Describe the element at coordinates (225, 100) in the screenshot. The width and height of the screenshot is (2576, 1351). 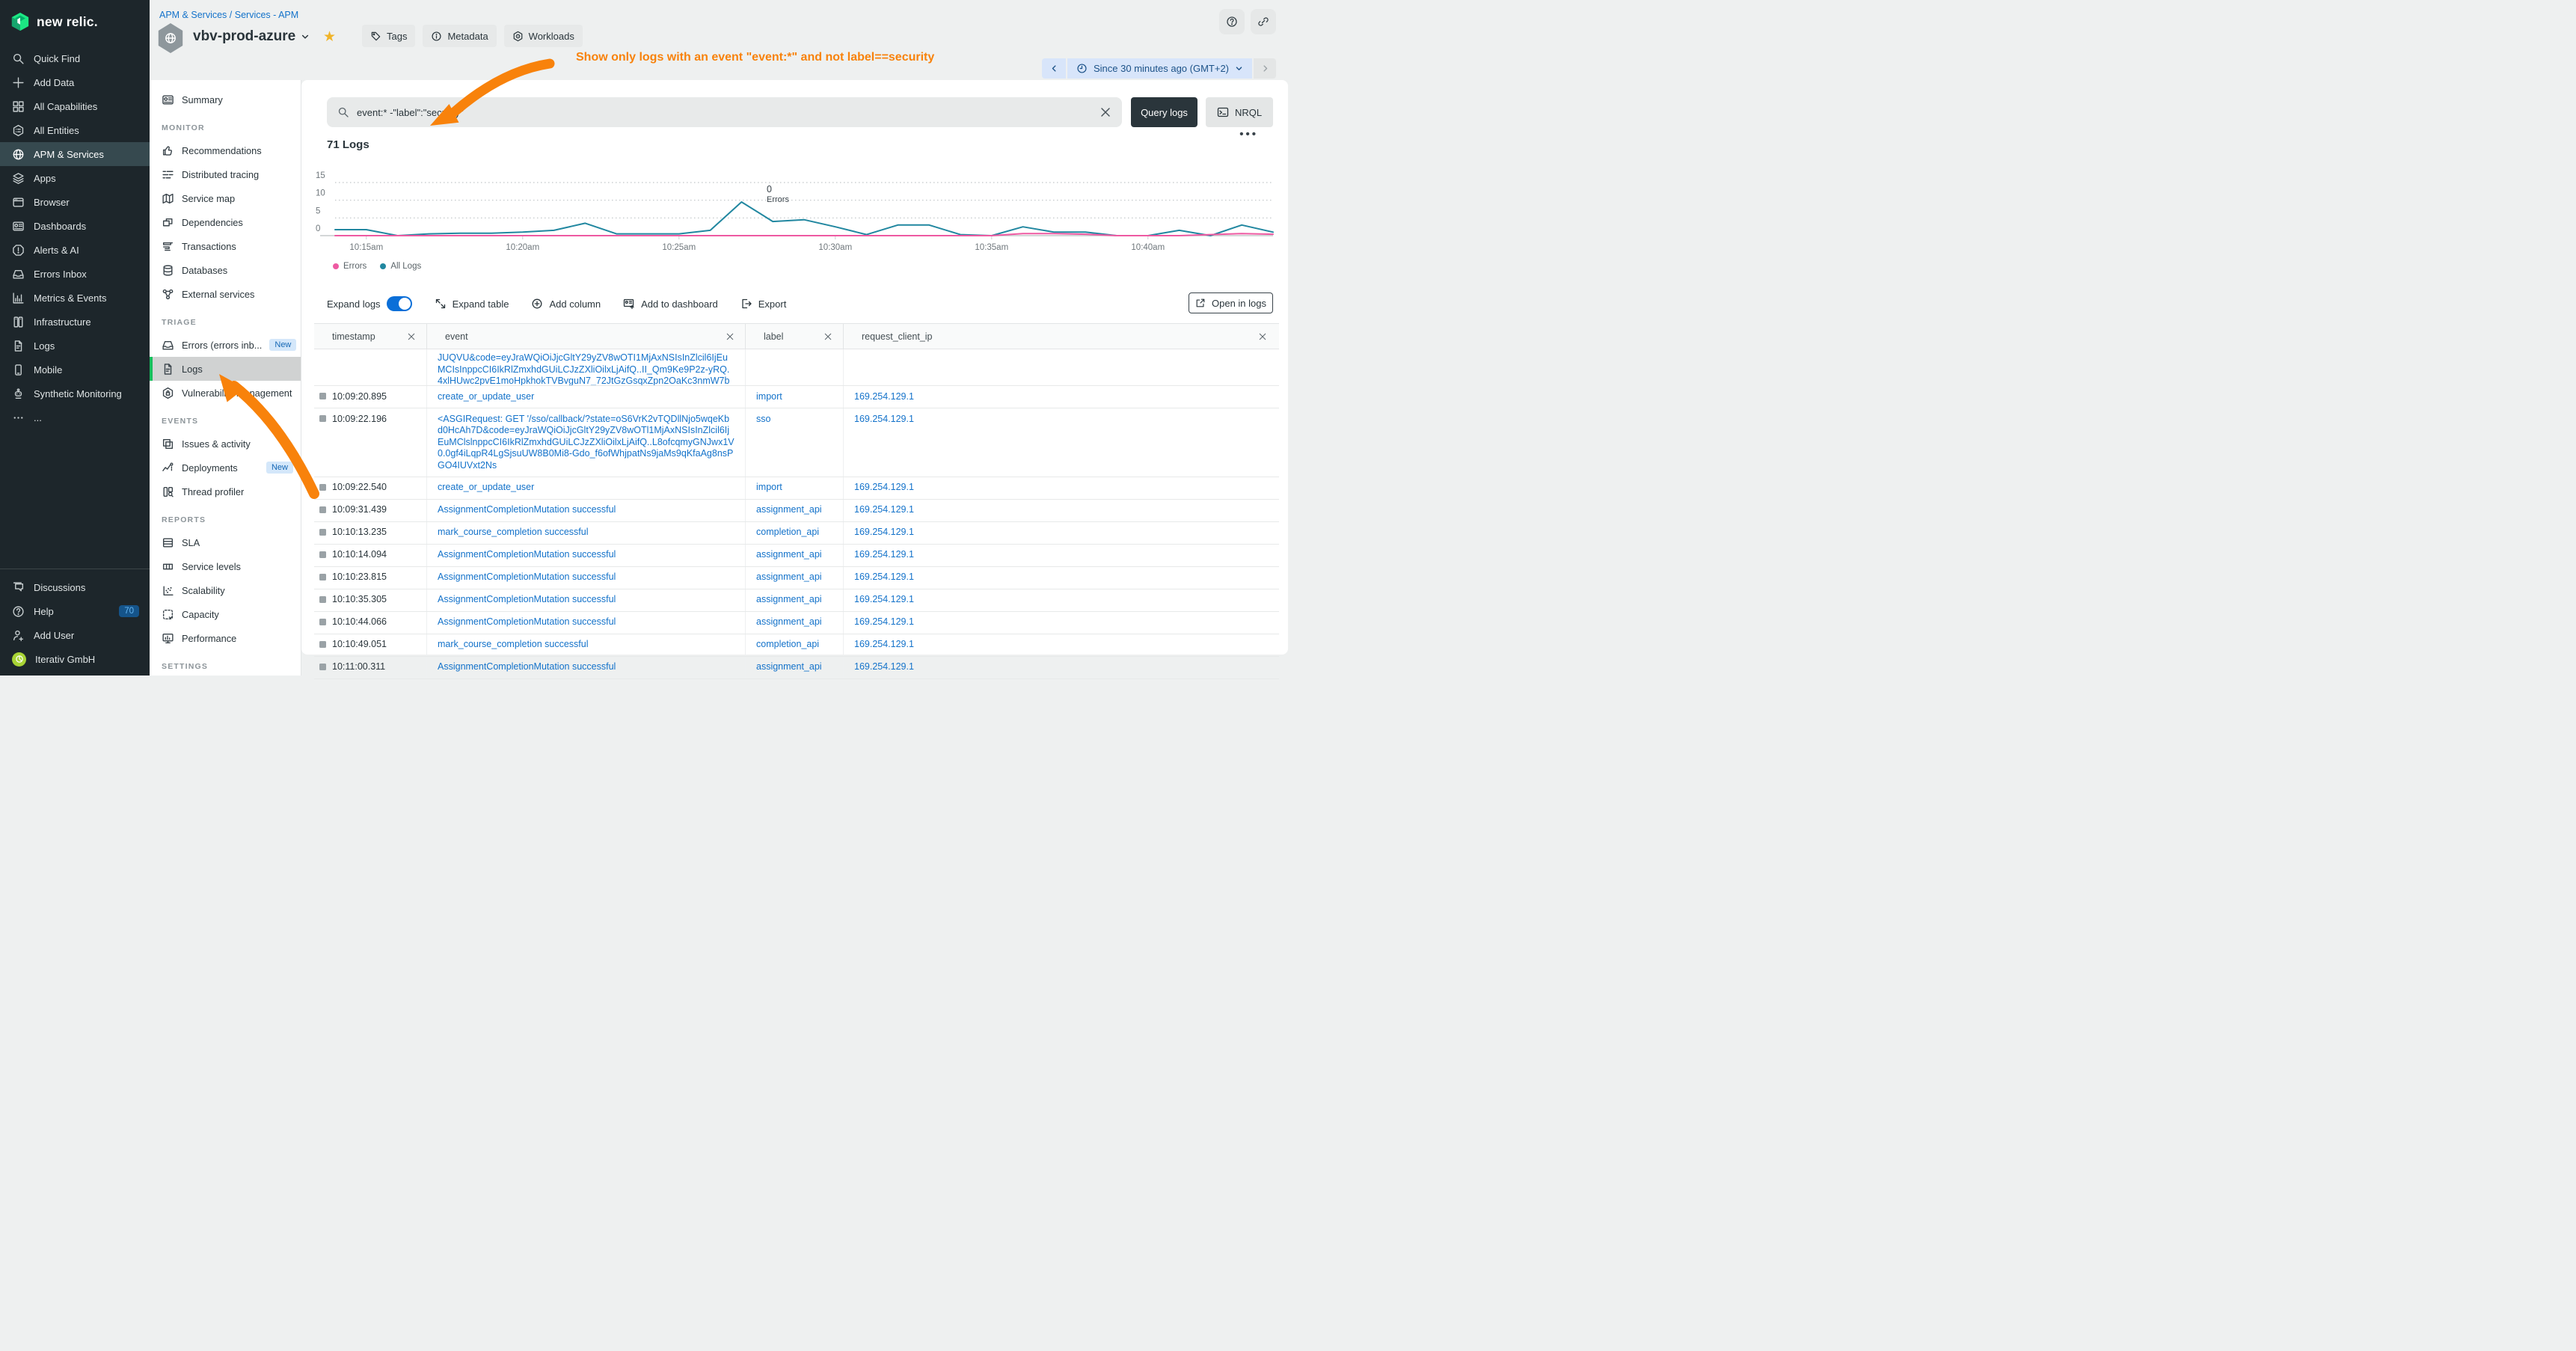
I see `service-nav-summary: Summary` at that location.